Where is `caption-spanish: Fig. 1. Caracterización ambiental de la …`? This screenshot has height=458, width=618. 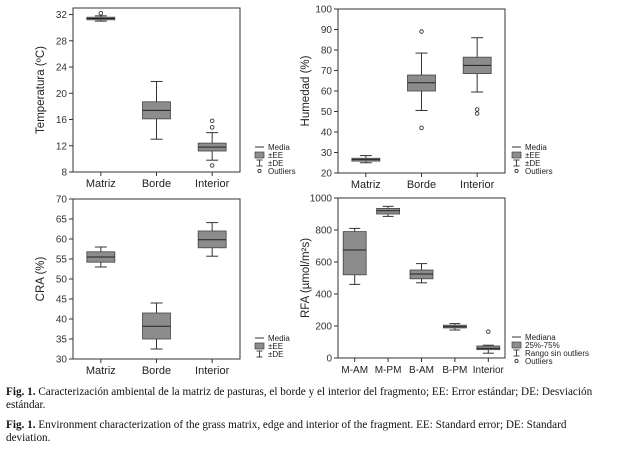
caption-spanish: Fig. 1. Caracterización ambiental de la … is located at coordinates (309, 399).